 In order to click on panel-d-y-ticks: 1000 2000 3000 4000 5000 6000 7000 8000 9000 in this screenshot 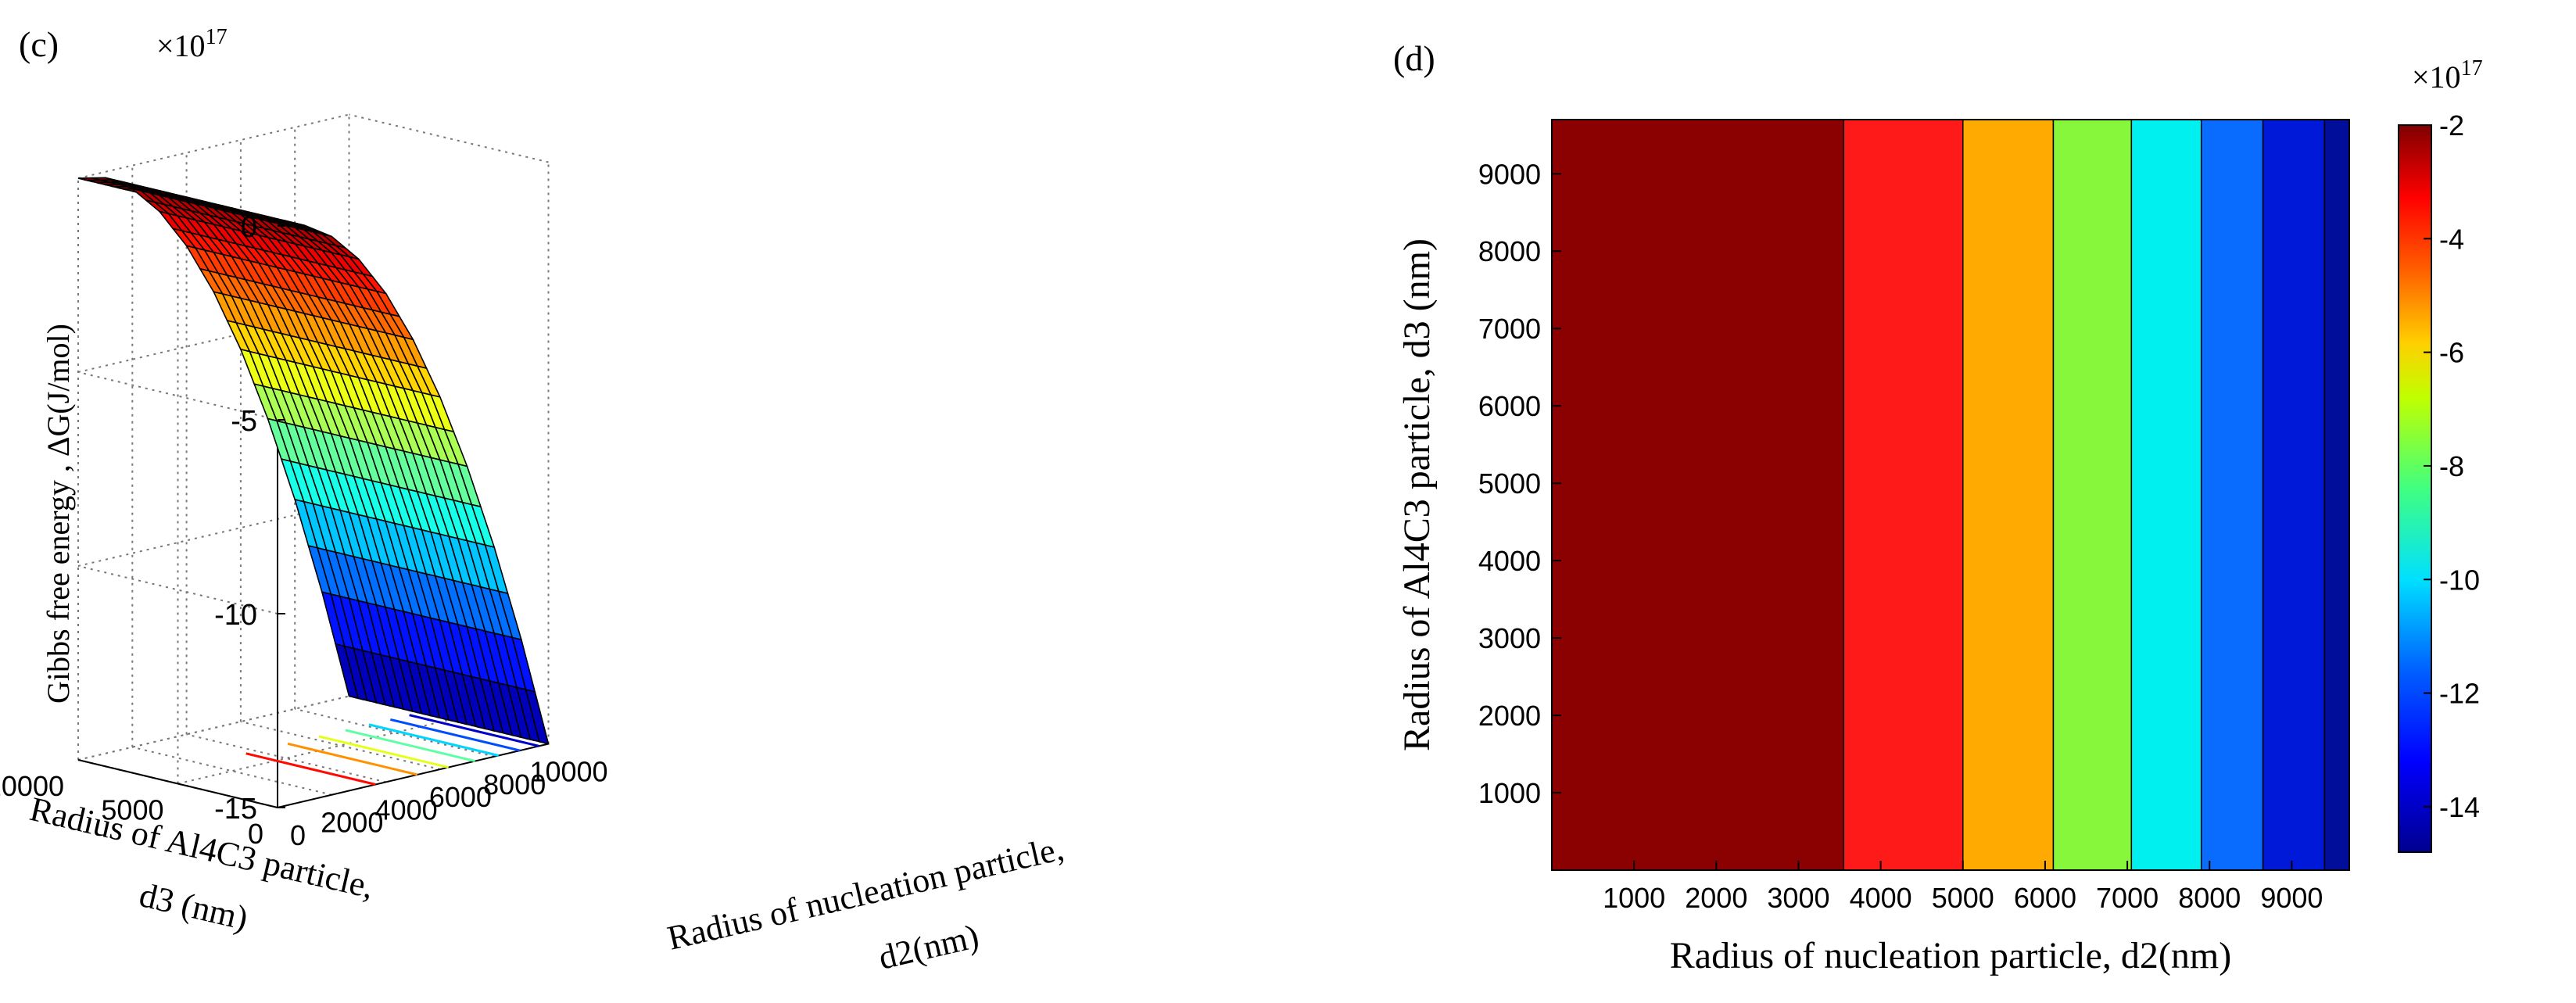, I will do `click(1519, 484)`.